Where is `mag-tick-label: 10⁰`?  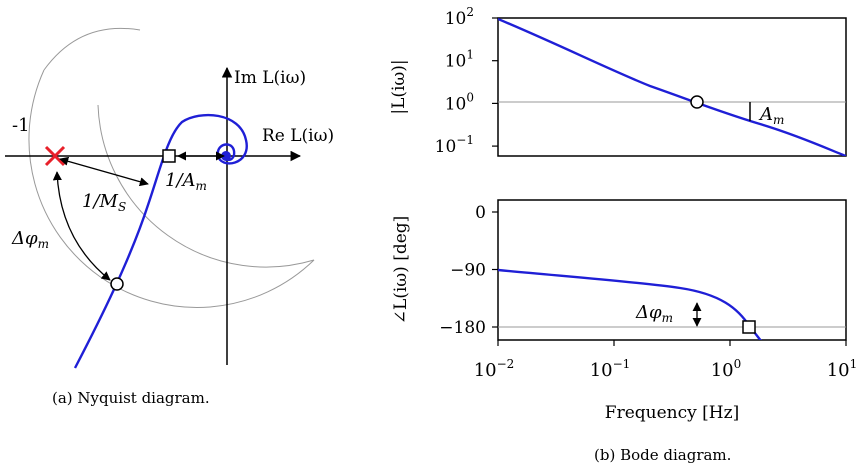 mag-tick-label: 10⁰ is located at coordinates (459, 102).